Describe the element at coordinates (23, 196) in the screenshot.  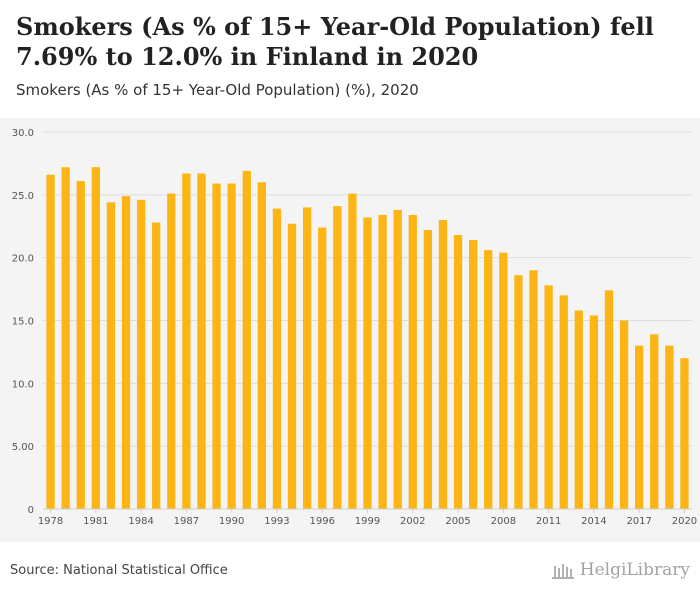
I see `y-tick-label: 25.0` at that location.